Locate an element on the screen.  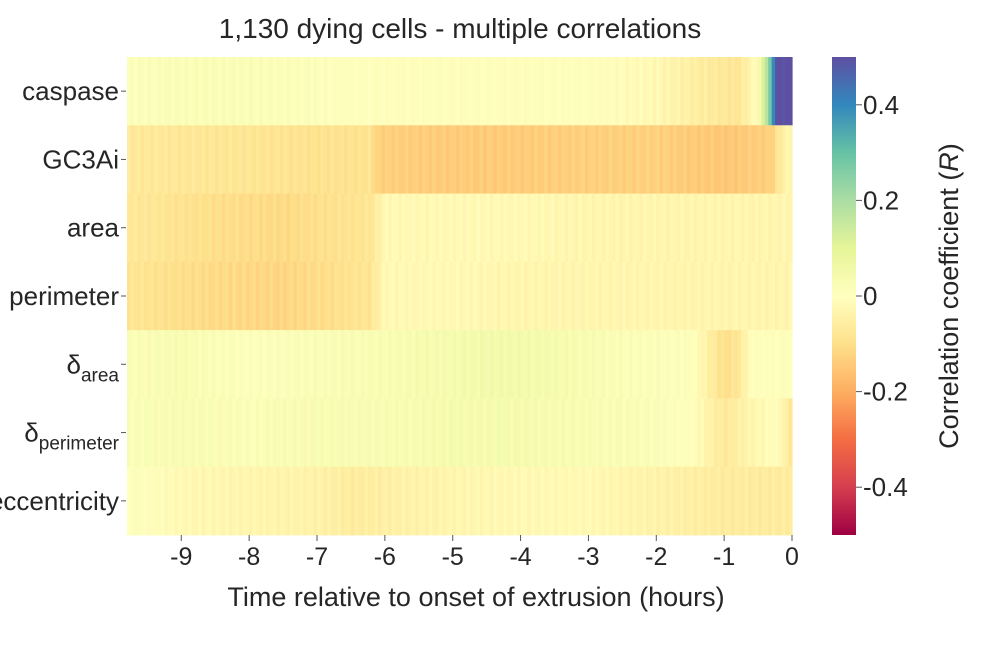
x-tick-label: -7 is located at coordinates (317, 557).